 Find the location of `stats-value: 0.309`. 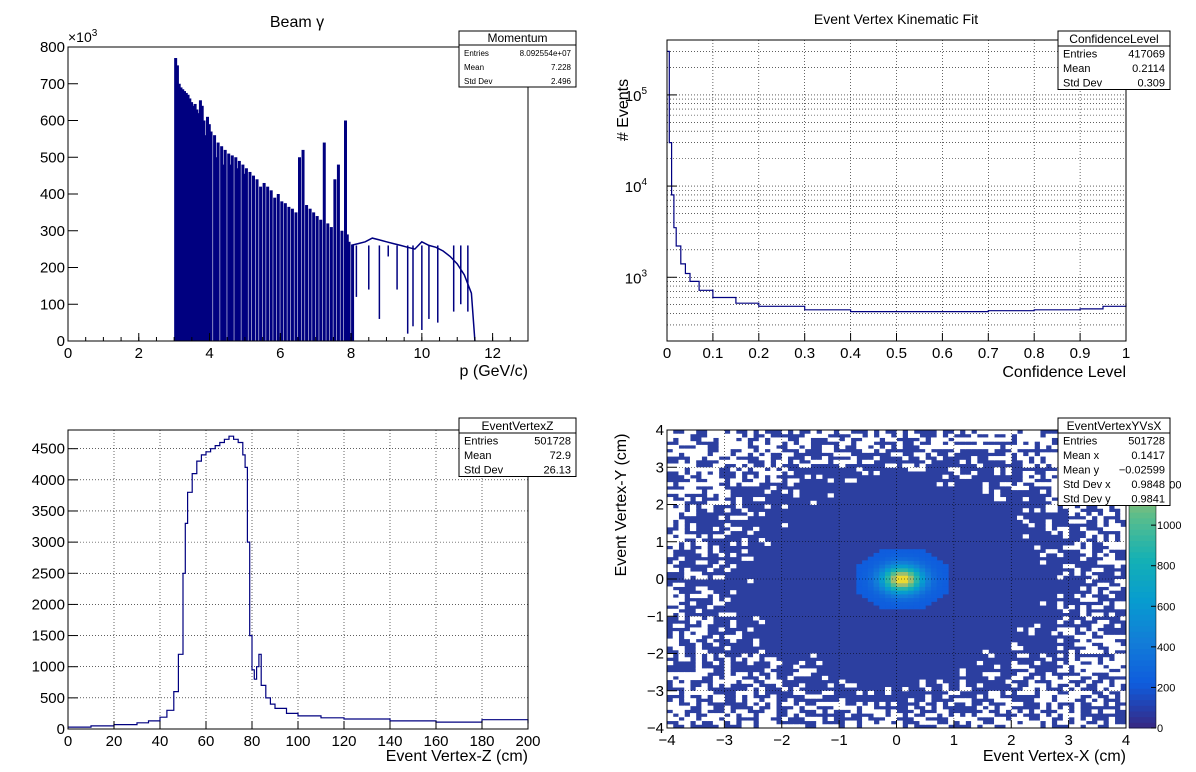

stats-value: 0.309 is located at coordinates (1151, 84).